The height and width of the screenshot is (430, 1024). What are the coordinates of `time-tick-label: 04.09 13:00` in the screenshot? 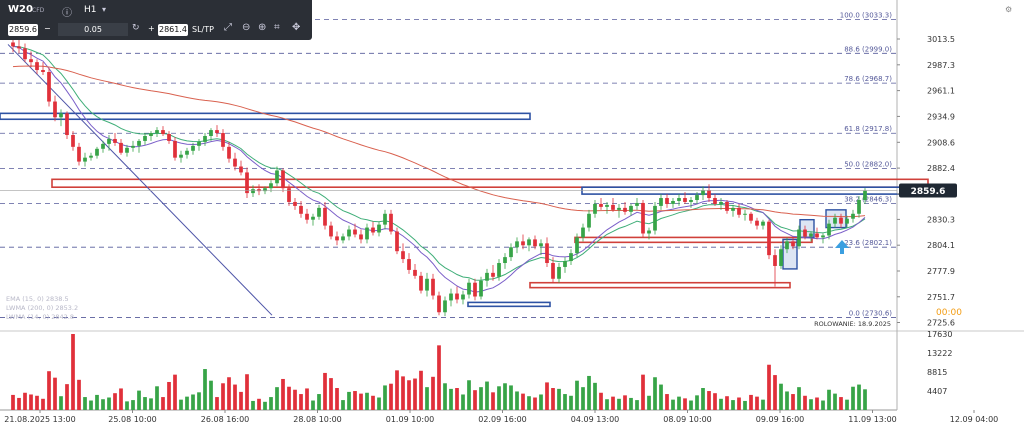 It's located at (595, 419).